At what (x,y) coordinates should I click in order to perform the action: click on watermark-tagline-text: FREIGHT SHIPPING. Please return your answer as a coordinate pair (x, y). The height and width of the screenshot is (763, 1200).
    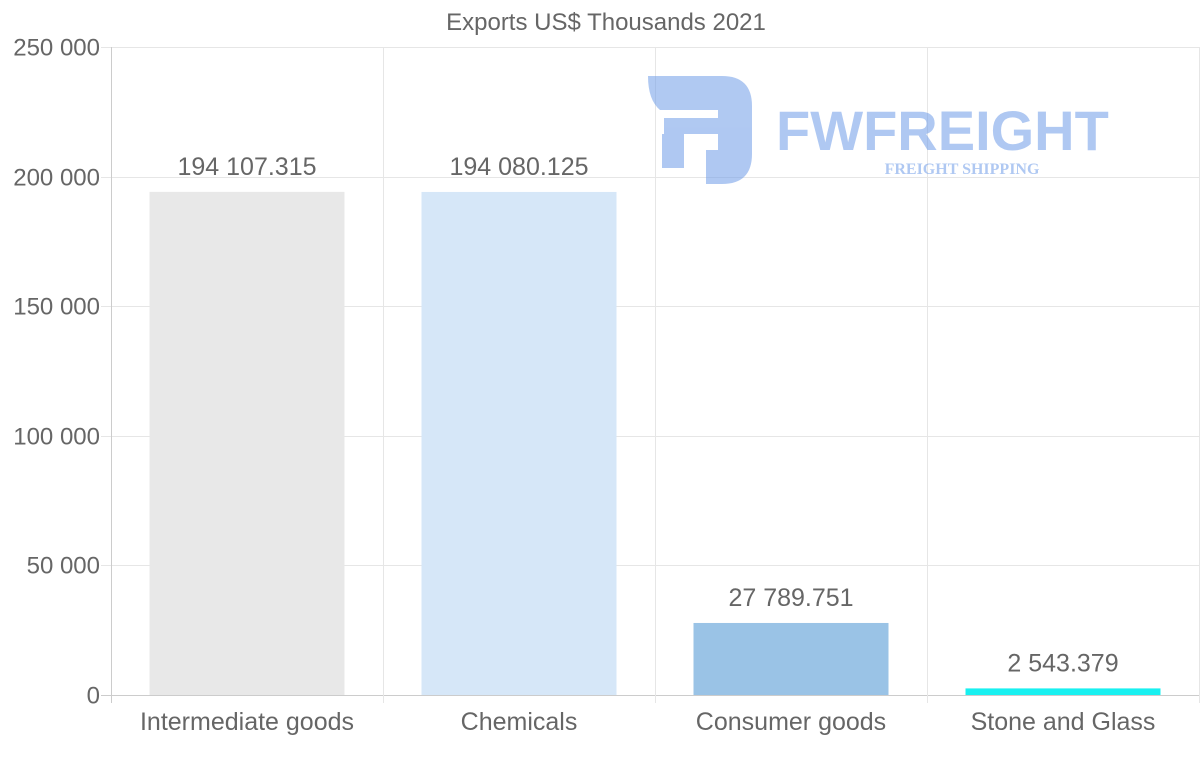
    Looking at the image, I should click on (962, 169).